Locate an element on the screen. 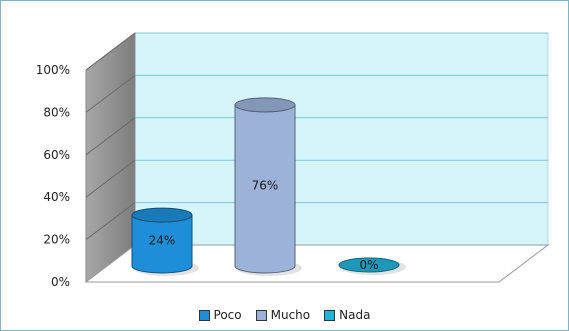 This screenshot has width=569, height=331. bar-top-mucho is located at coordinates (265, 105).